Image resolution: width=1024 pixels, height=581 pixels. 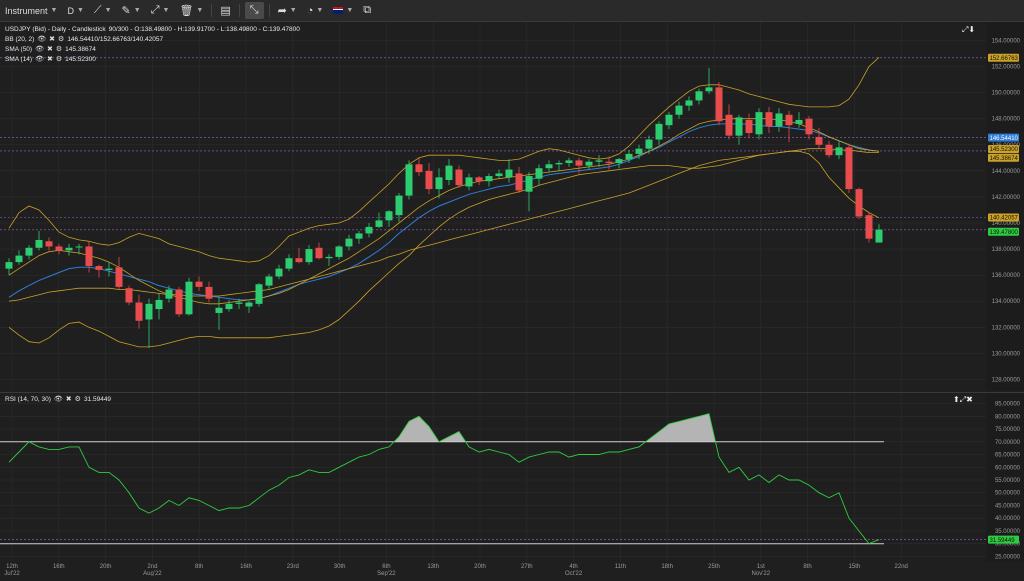 I want to click on y-tick-label: 148.00000, so click(x=1006, y=120).